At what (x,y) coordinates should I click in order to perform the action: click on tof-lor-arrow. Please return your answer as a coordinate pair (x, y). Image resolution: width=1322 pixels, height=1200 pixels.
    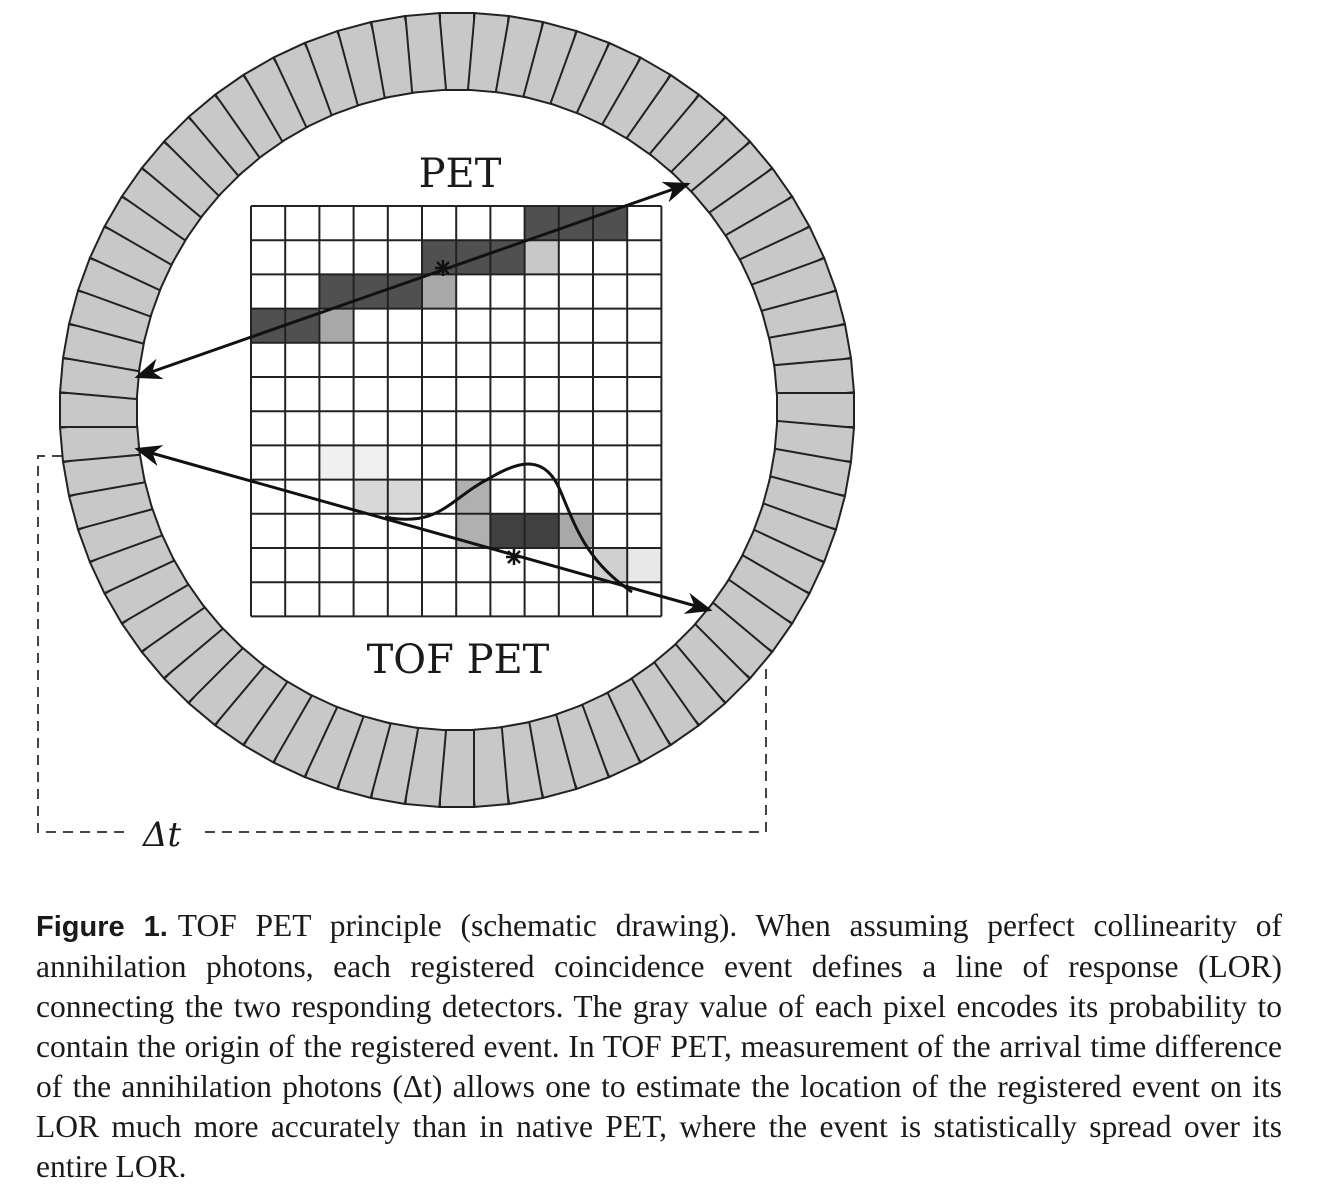
    Looking at the image, I should click on (423, 529).